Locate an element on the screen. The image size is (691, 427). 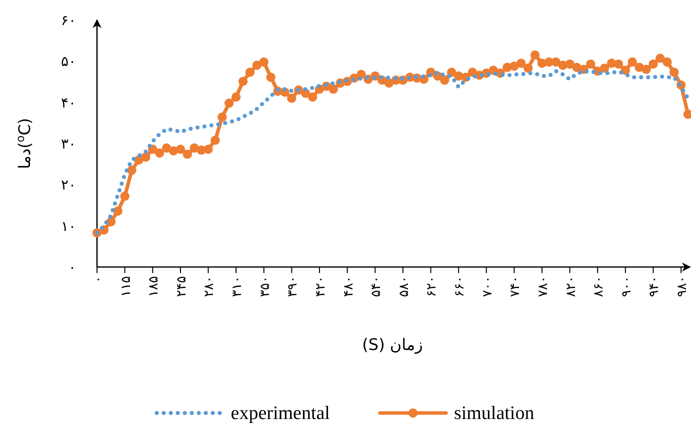
x-tick-label: ۷۸۰ is located at coordinates (543, 286).